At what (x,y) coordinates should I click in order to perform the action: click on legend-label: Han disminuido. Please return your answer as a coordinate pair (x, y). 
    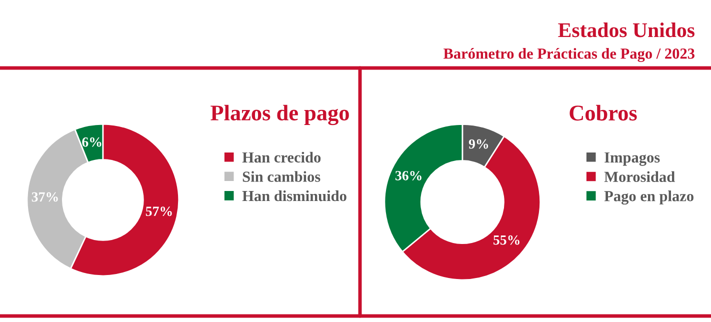
    Looking at the image, I should click on (294, 196).